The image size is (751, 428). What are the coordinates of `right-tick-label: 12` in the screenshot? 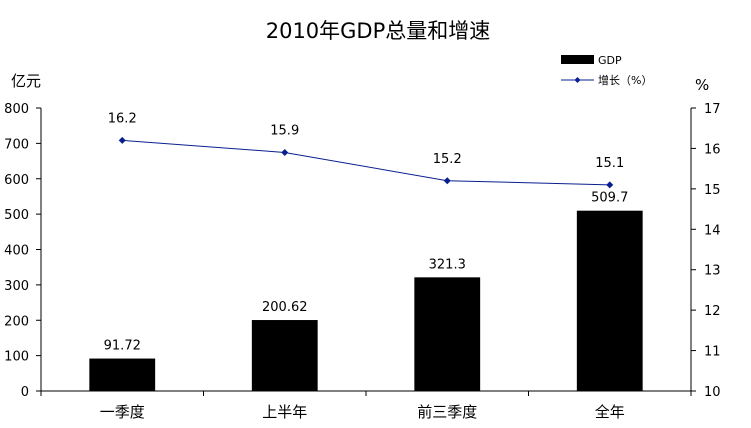 It's located at (712, 311).